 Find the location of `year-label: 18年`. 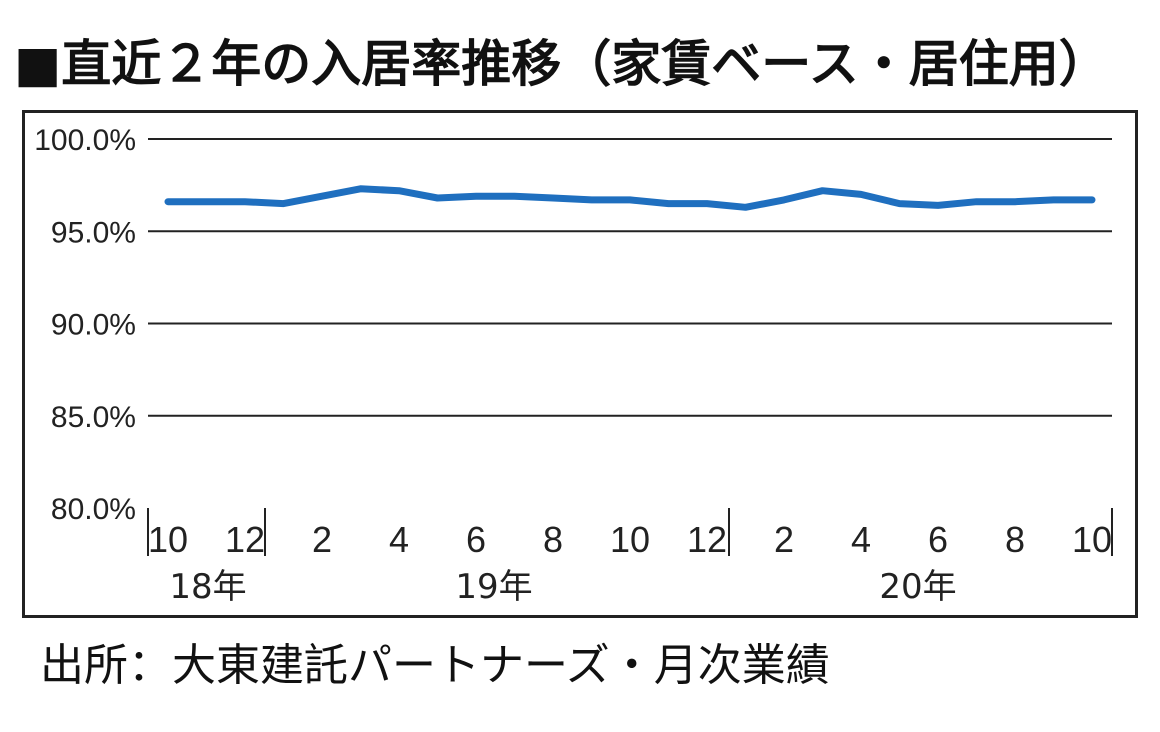

year-label: 18年 is located at coordinates (207, 587).